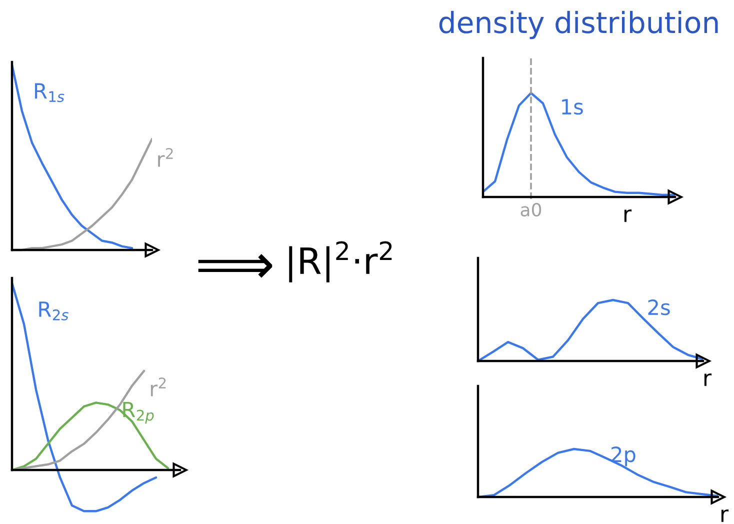 Image resolution: width=734 pixels, height=524 pixels. I want to click on series-label: R$_{1s}$, so click(49, 92).